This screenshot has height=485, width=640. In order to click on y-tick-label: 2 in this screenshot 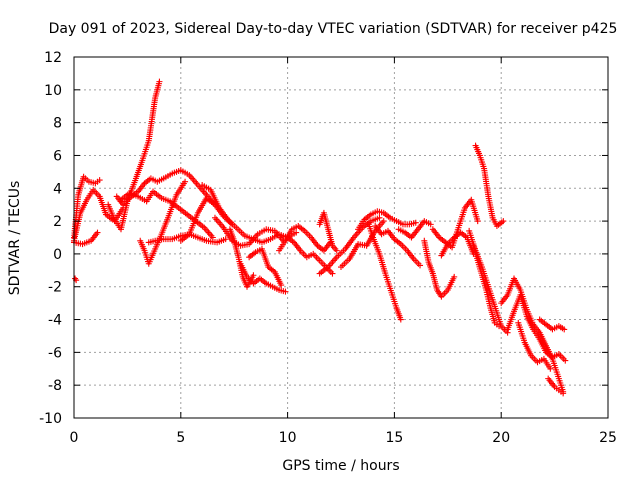, I will do `click(57, 222)`.